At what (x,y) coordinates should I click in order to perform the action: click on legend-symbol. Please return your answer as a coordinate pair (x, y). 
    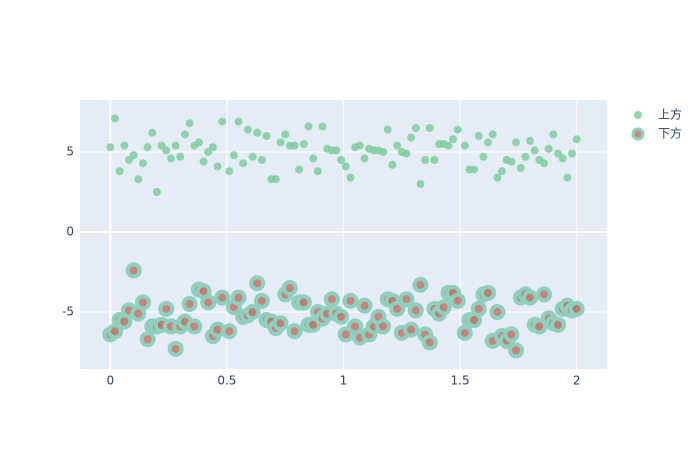
    Looking at the image, I should click on (638, 134).